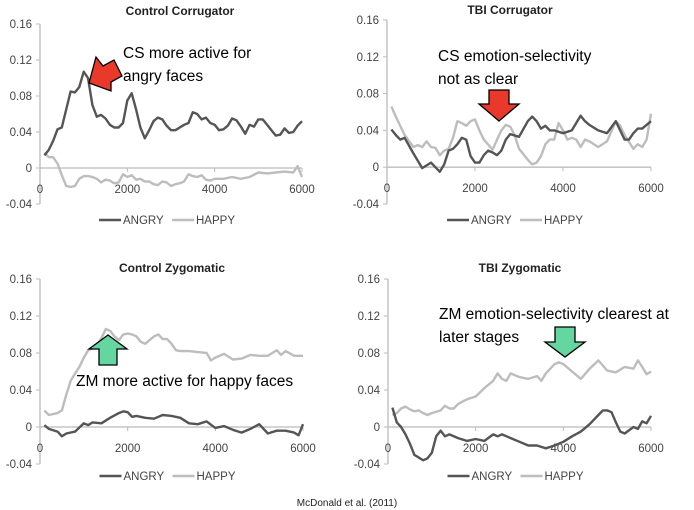 This screenshot has width=694, height=510. I want to click on annotation-text: ZM more active for happy faces, so click(184, 381).